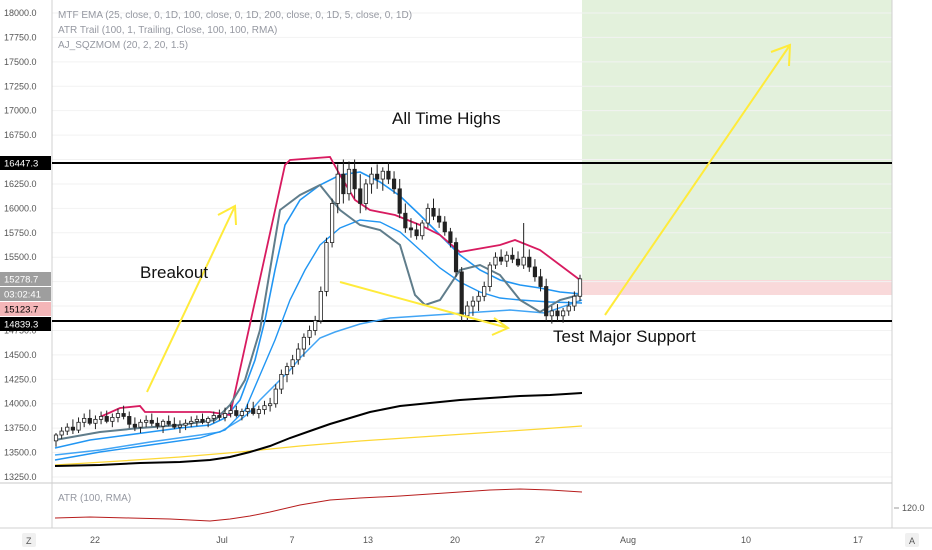 This screenshot has height=550, width=932. I want to click on y-tick-label: 16250.0, so click(20, 184).